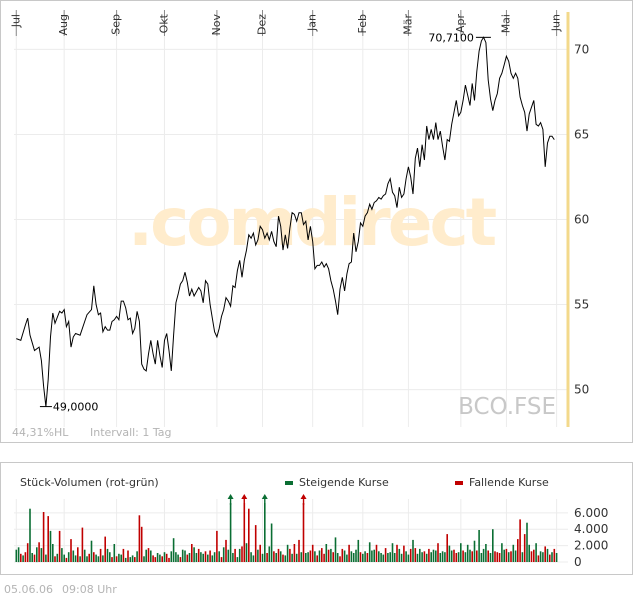 The image size is (634, 597). Describe the element at coordinates (581, 134) in the screenshot. I see `price-tick-label: 65` at that location.